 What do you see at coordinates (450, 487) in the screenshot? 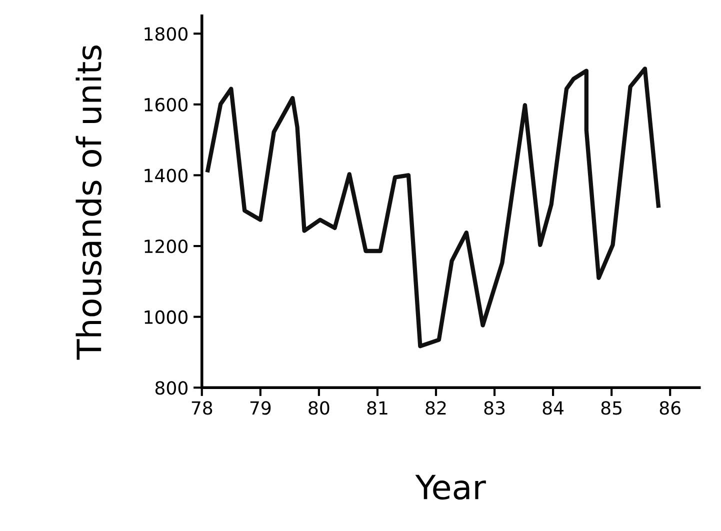
I see `x-axis-title: Year` at bounding box center [450, 487].